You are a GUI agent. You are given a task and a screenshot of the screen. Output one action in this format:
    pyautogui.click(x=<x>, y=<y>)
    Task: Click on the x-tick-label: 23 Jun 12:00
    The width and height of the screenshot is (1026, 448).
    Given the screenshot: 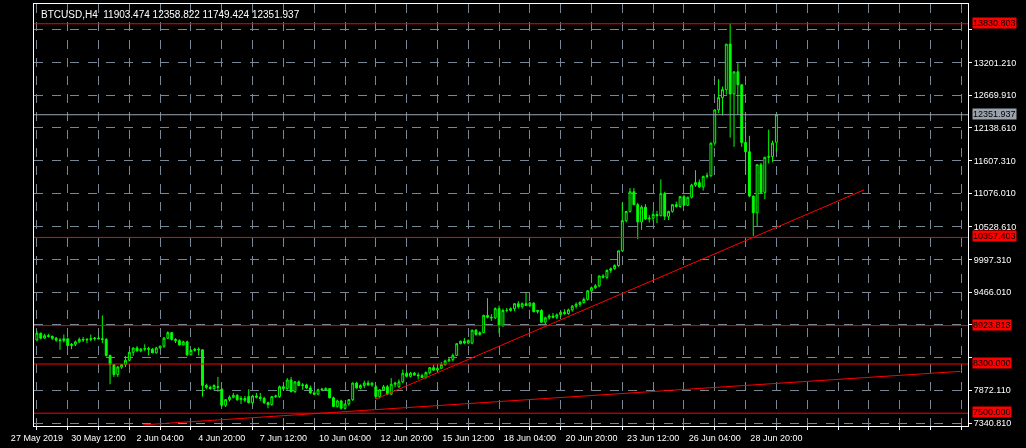 What is the action you would take?
    pyautogui.click(x=653, y=437)
    